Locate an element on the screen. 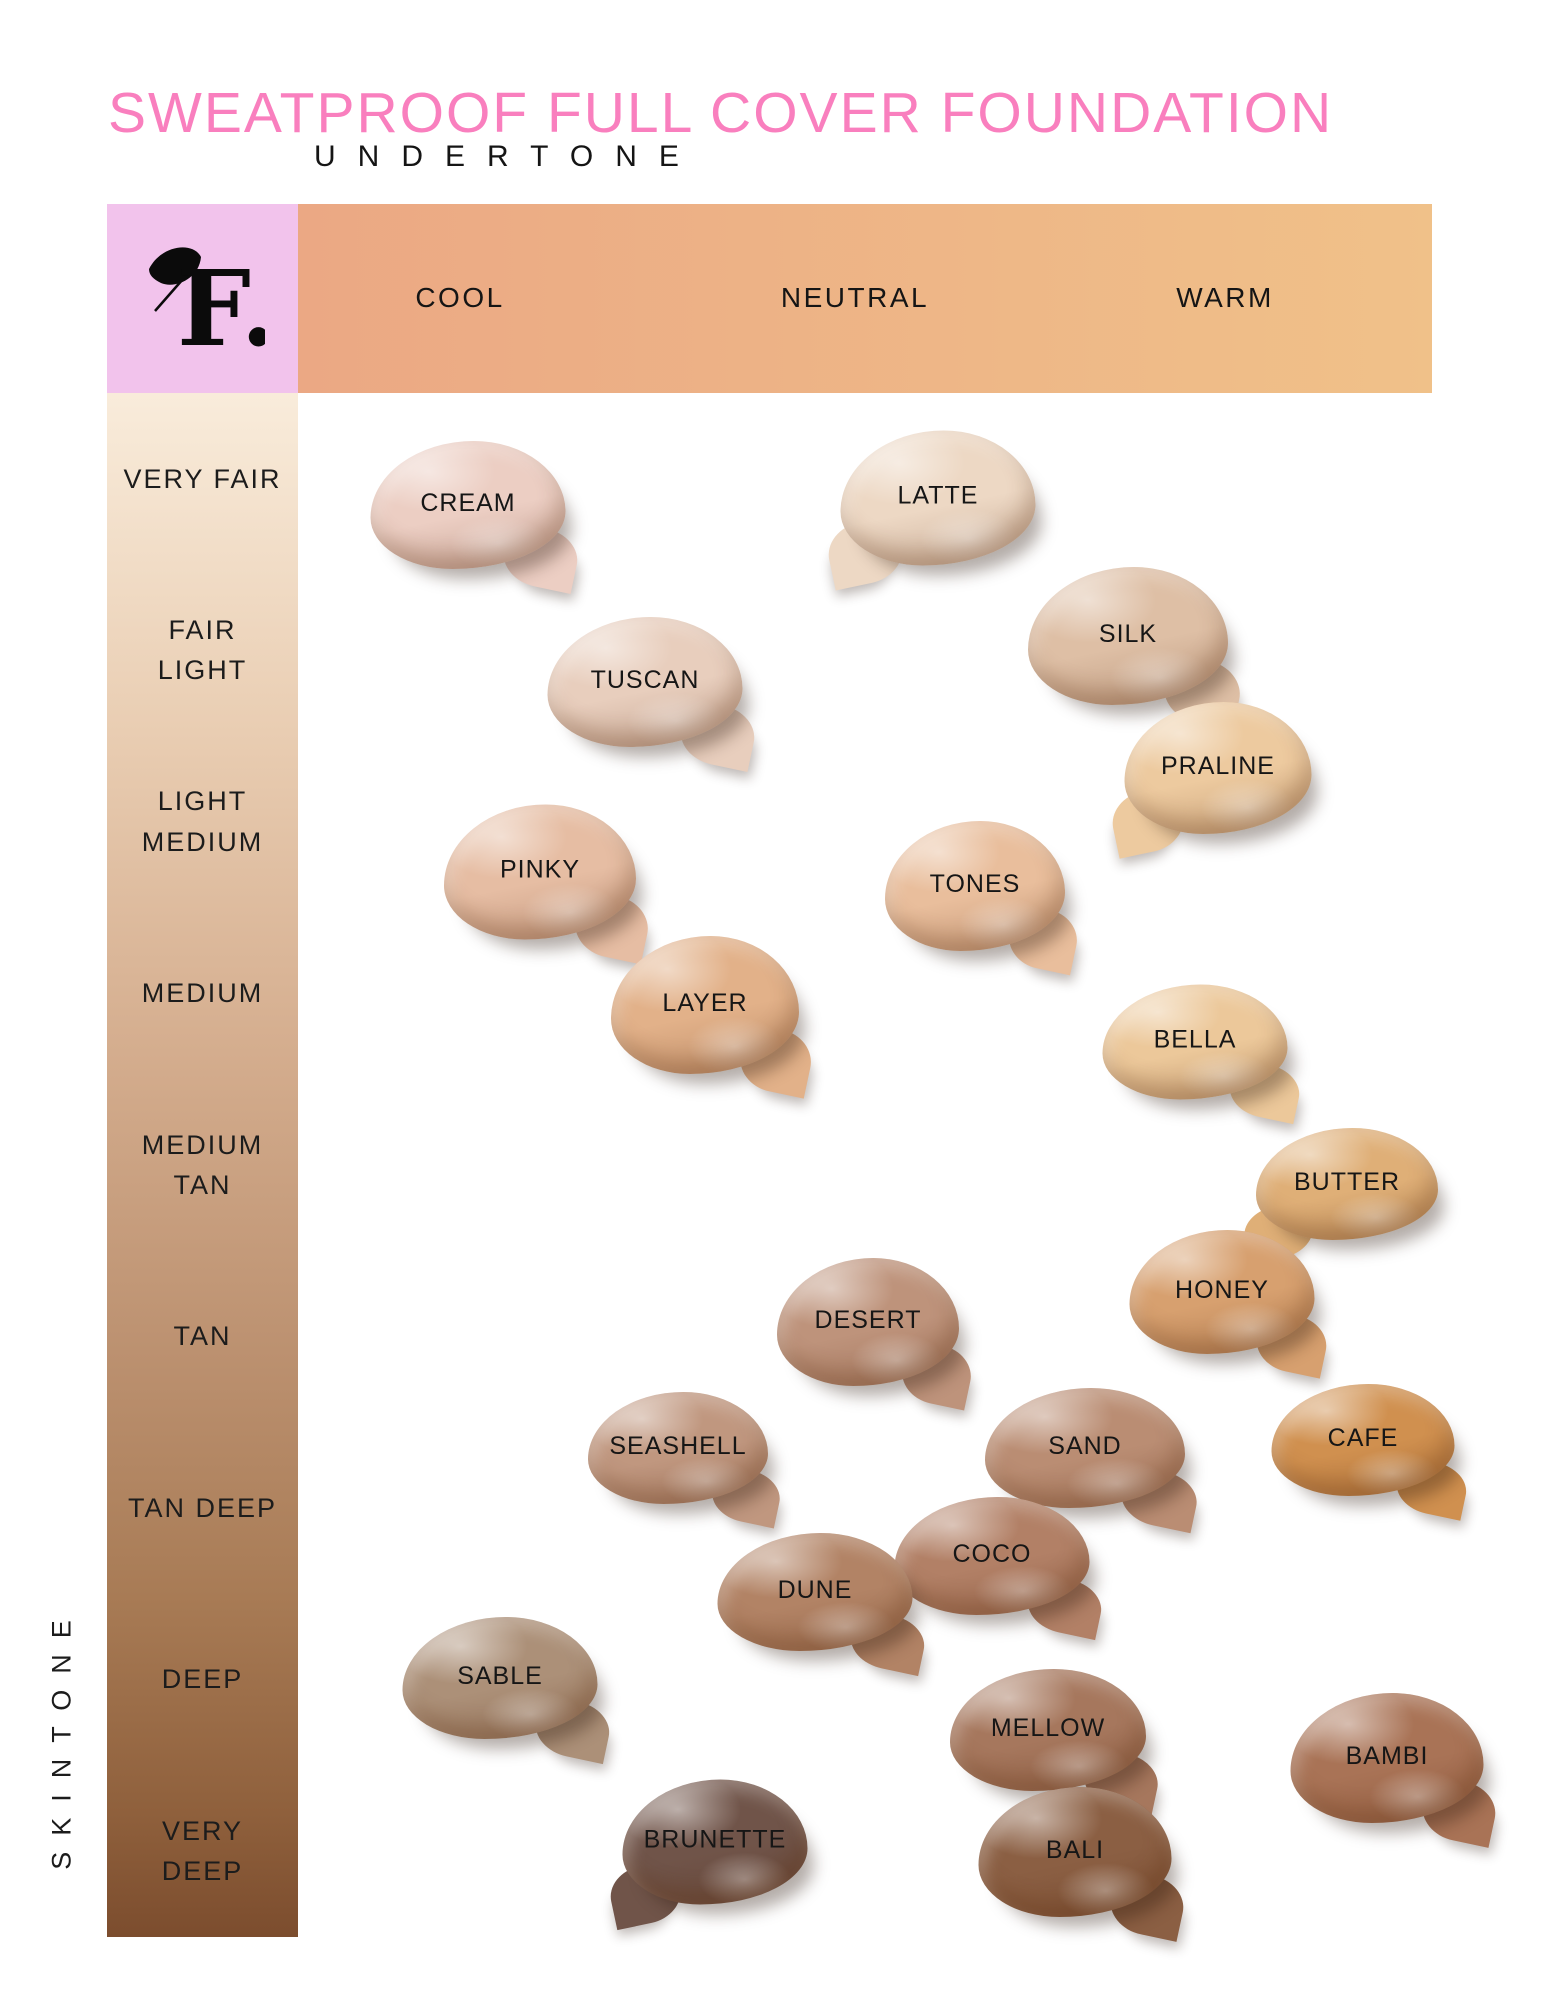  shade-label: CAFE is located at coordinates (1363, 1437).